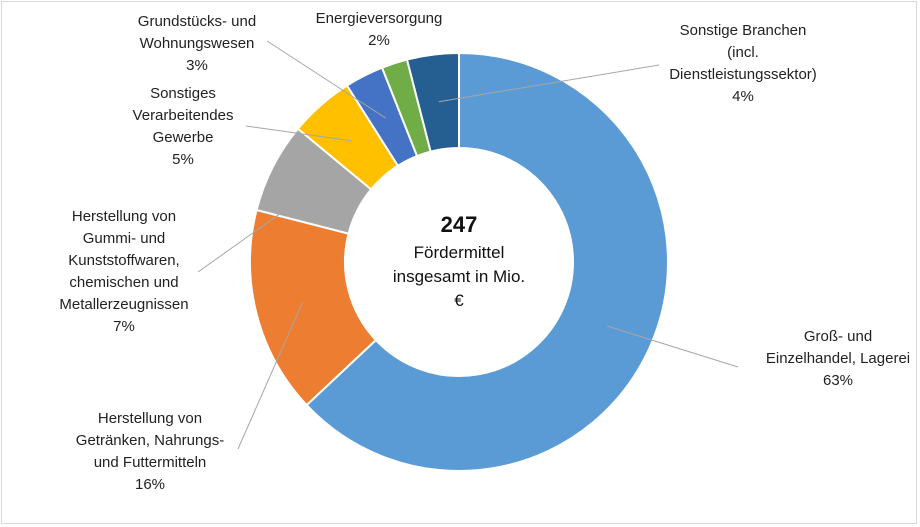 This screenshot has width=920, height=527. What do you see at coordinates (743, 74) in the screenshot?
I see `slice-category-label: Dienstleistungssektor)` at bounding box center [743, 74].